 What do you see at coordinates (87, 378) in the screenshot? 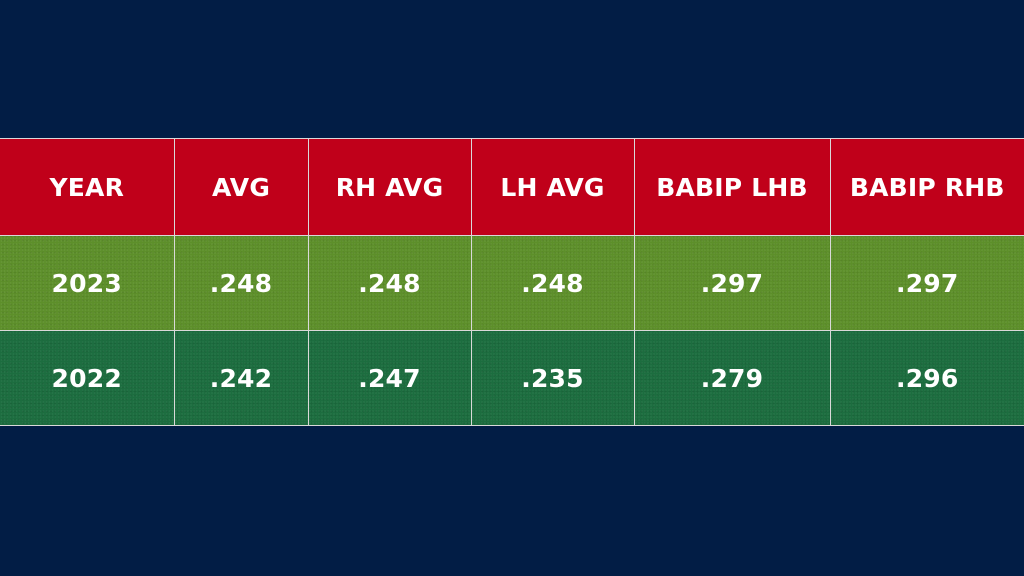
I see `cell-year: 2022` at bounding box center [87, 378].